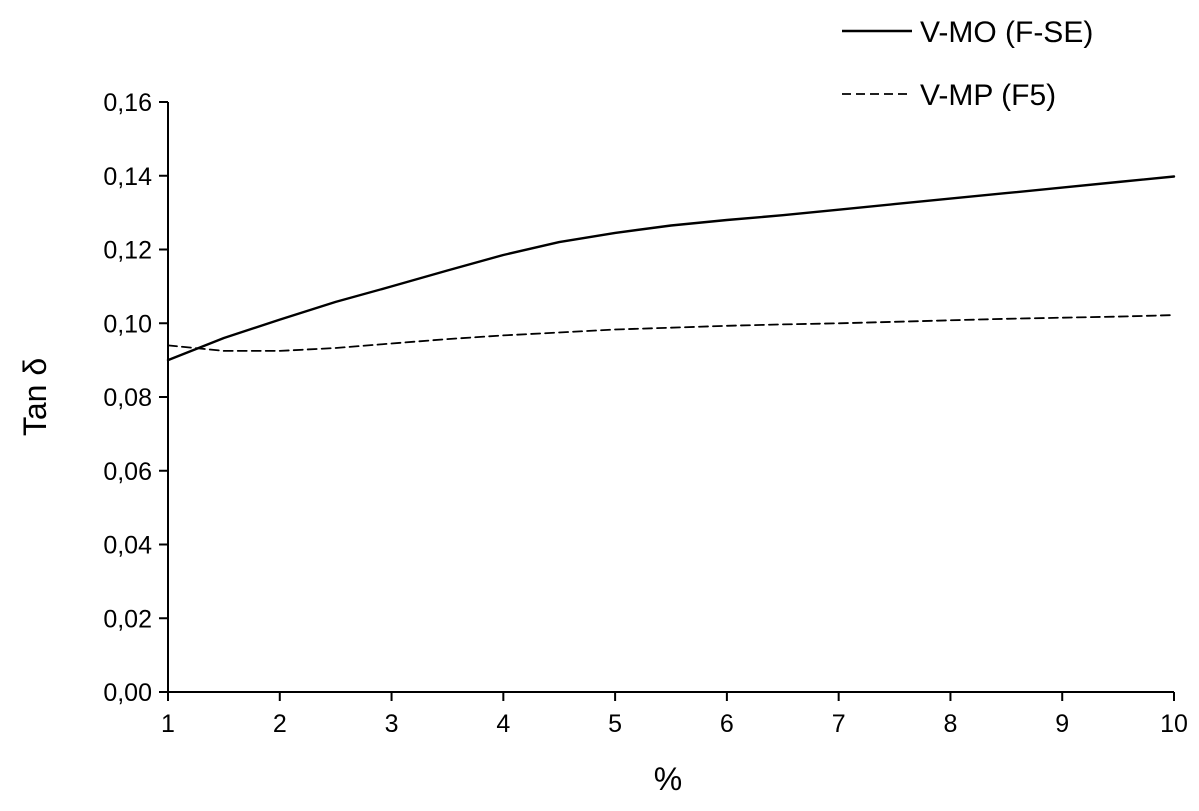 This screenshot has height=811, width=1199. What do you see at coordinates (839, 724) in the screenshot?
I see `x-tick-label: 7` at bounding box center [839, 724].